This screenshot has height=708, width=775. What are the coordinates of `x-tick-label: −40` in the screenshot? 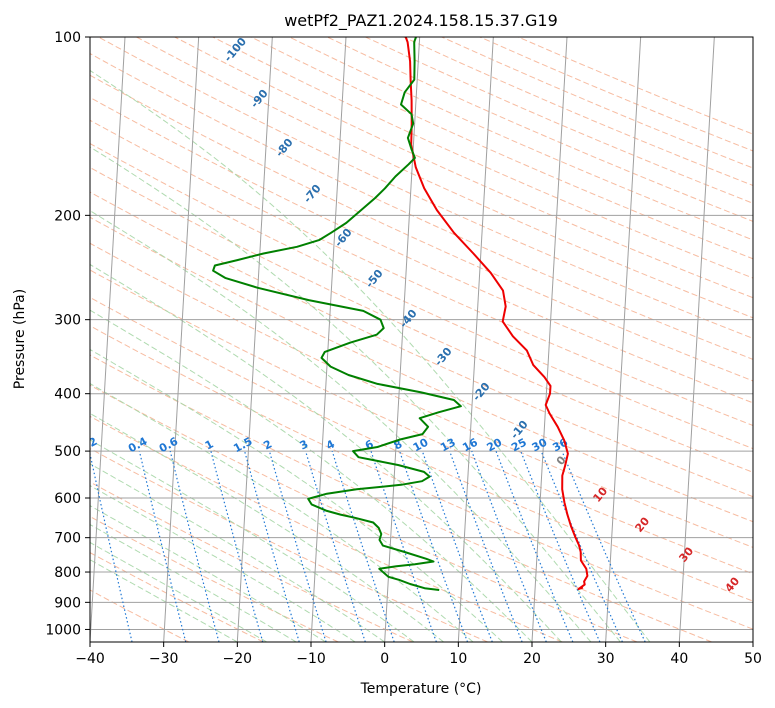 It's located at (90, 659).